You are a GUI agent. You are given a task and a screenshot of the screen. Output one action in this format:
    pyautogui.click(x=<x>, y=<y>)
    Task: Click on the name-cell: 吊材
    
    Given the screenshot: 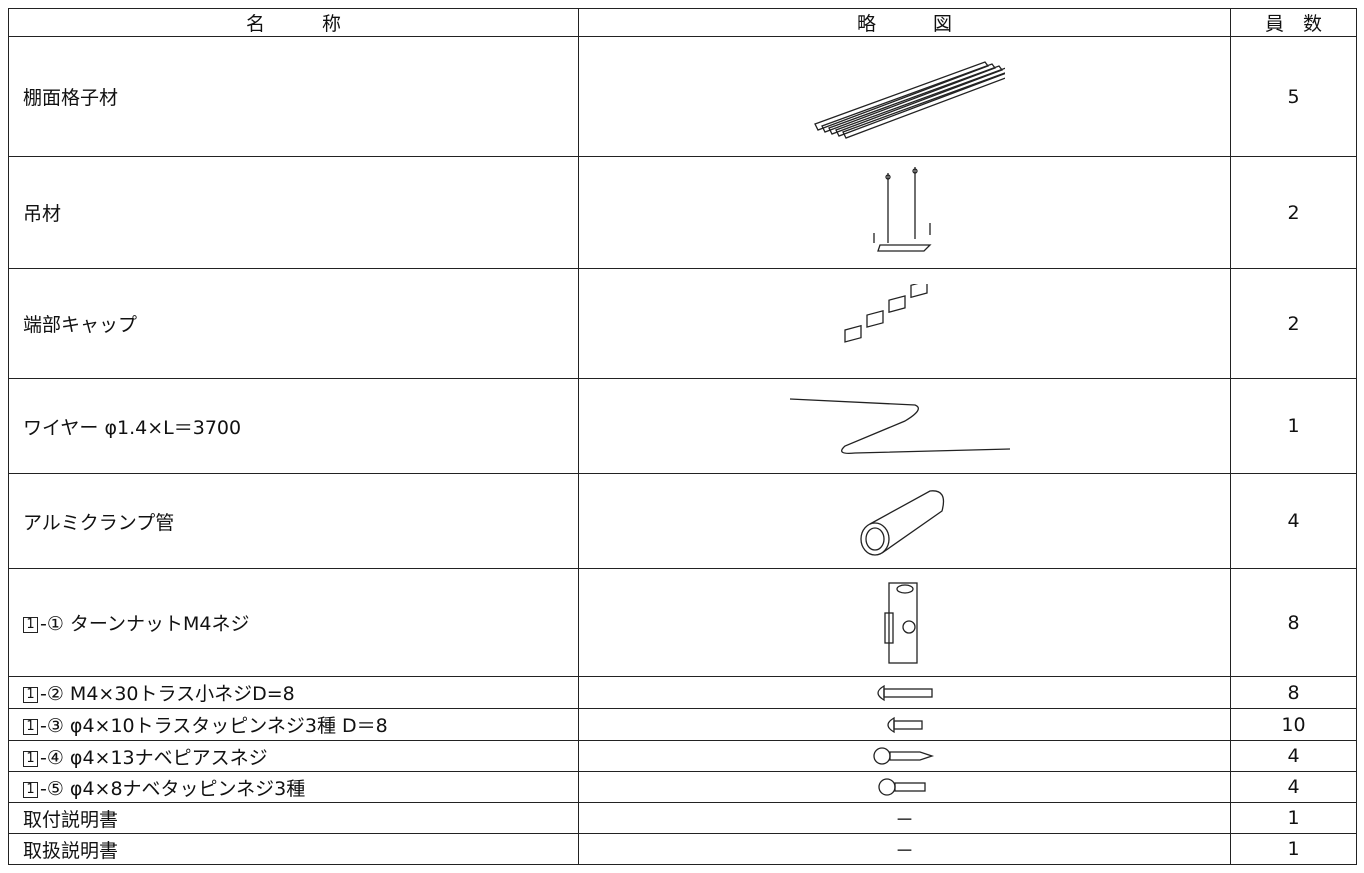 What is the action you would take?
    pyautogui.click(x=293, y=212)
    